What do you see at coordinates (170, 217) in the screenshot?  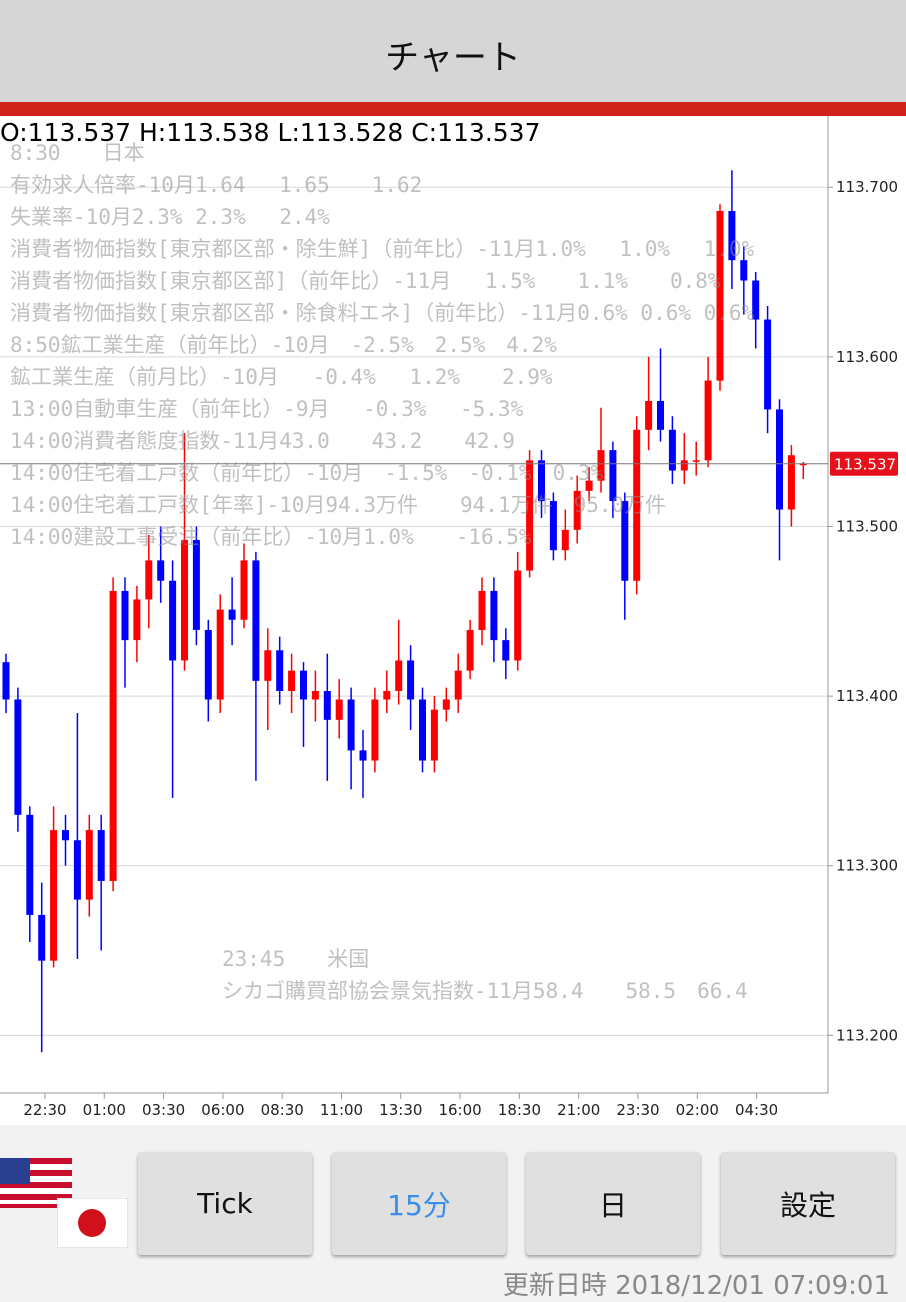 I see `news-line: 失業率-10月2.3% 2.3% 2.4%` at bounding box center [170, 217].